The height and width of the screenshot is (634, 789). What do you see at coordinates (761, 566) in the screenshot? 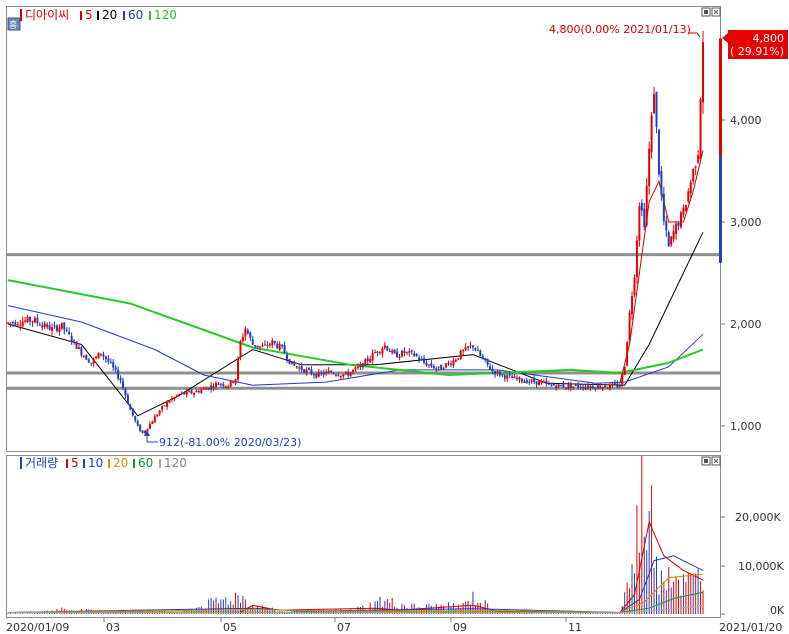
I see `volume-tick-label: 10,000K` at bounding box center [761, 566].